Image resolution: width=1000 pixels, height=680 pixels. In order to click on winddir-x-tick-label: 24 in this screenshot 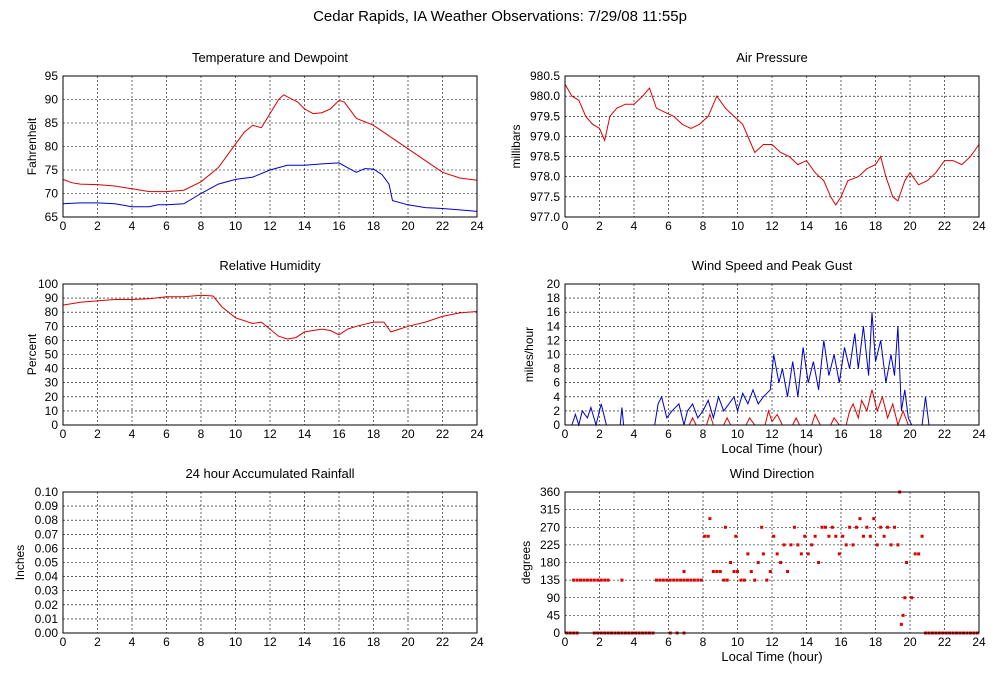, I will do `click(979, 642)`.